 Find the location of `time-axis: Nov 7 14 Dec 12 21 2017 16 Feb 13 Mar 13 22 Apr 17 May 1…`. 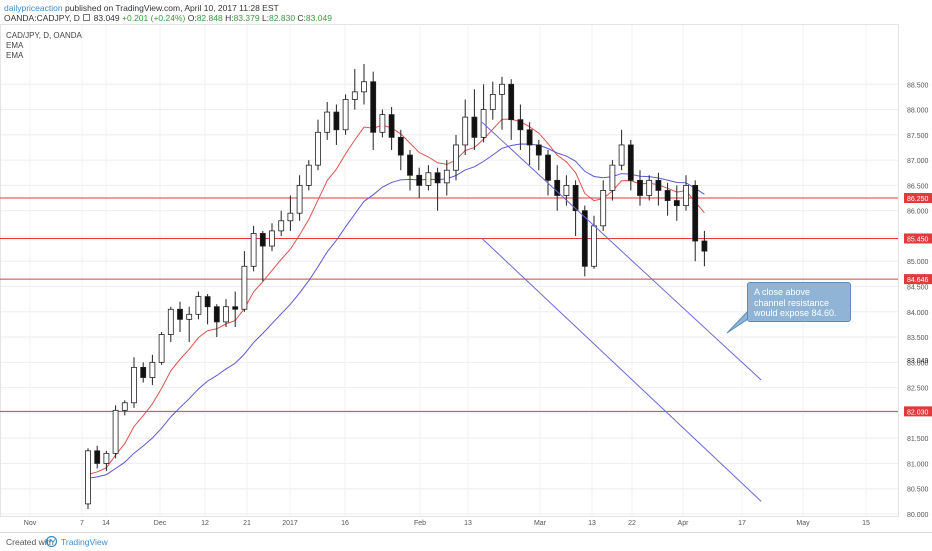

time-axis: Nov 7 14 Dec 12 21 2017 16 Feb 13 Mar 13 22 Apr 17 May 1… is located at coordinates (447, 523).